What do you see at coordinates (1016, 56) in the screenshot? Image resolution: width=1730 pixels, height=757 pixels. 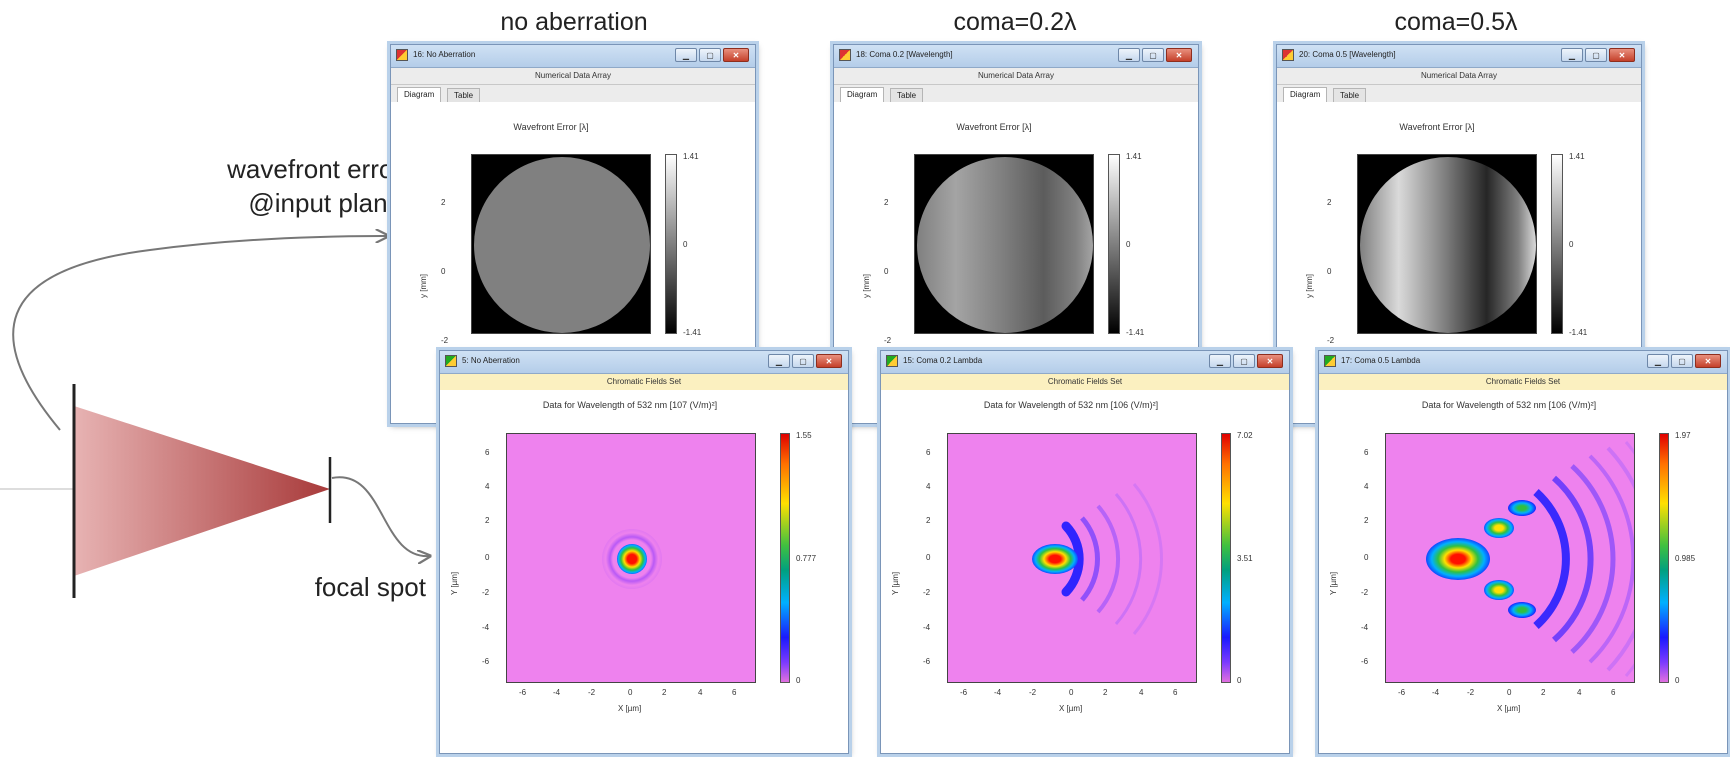 I see `window-titlebar: 18: Coma 0.2 [Wavelength] ▁ ▢ ✕` at bounding box center [1016, 56].